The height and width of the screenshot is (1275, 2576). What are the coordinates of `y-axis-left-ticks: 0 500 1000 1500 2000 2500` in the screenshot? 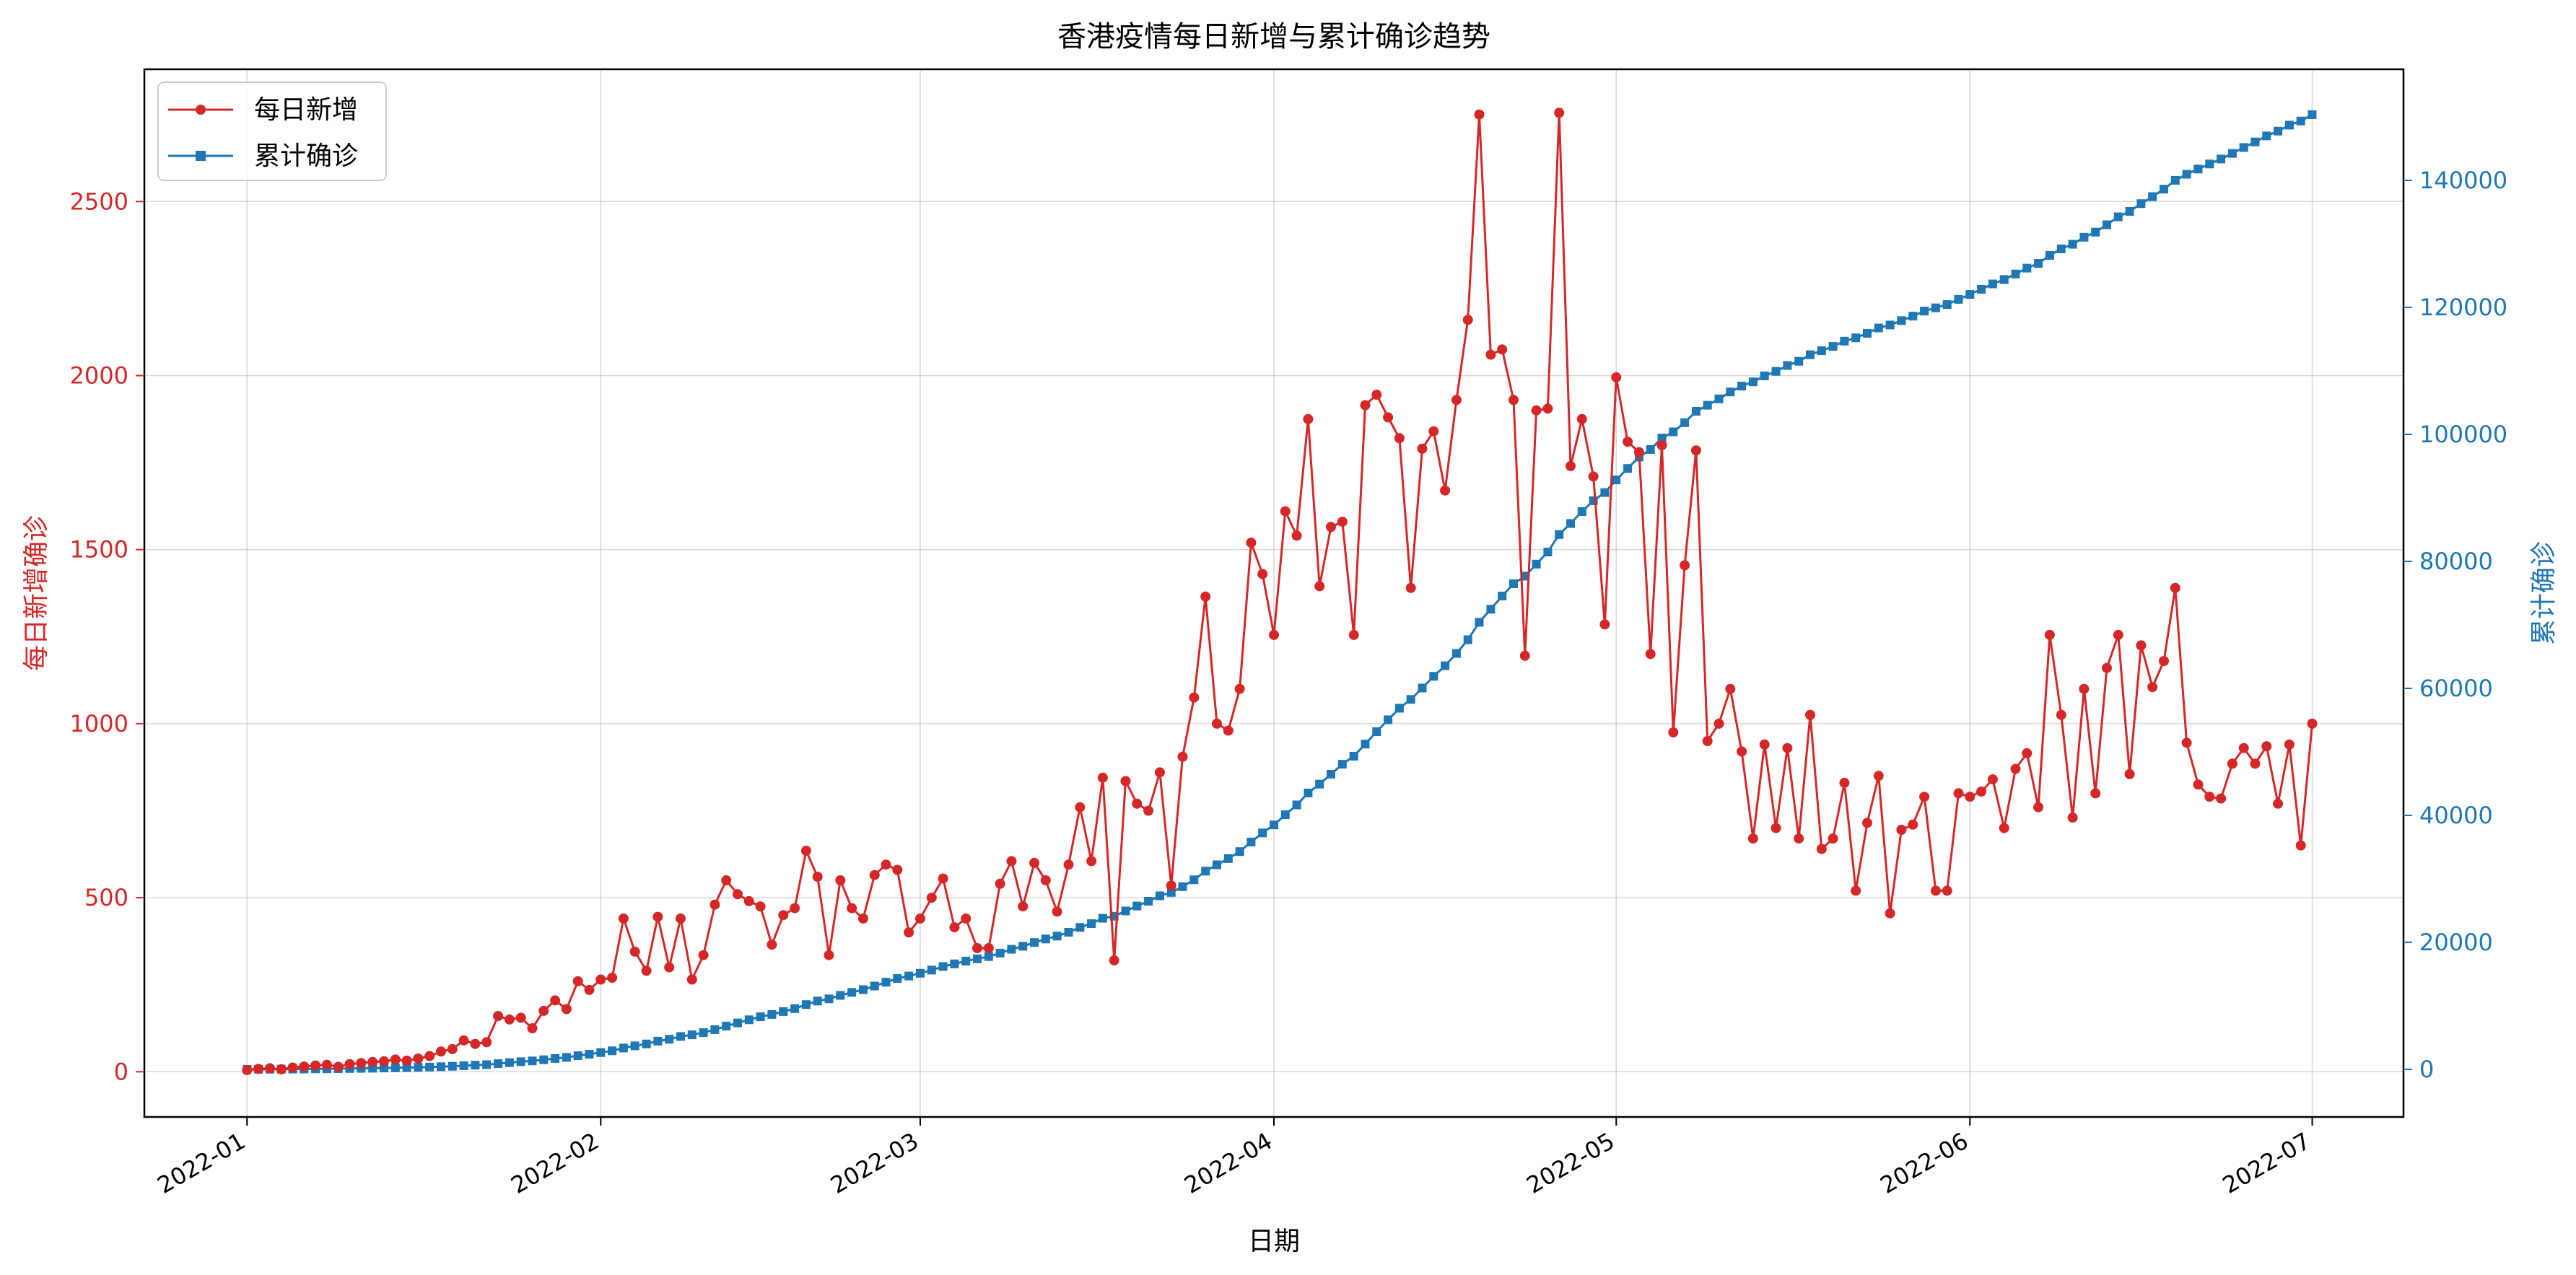 It's located at (107, 636).